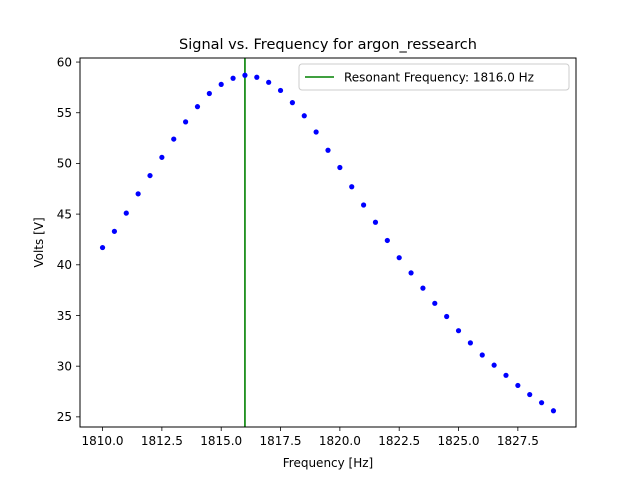  I want to click on x-tick-label: 1827.5, so click(518, 441).